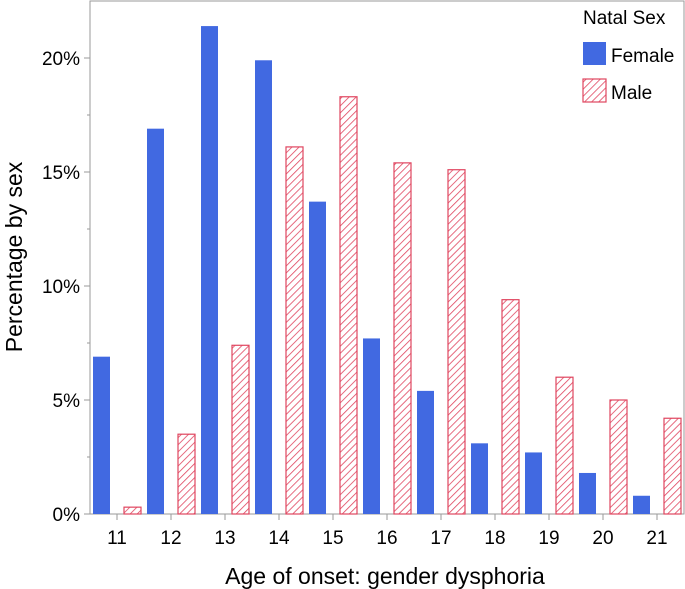 The image size is (685, 589). What do you see at coordinates (548, 538) in the screenshot?
I see `x-tick-label: 19` at bounding box center [548, 538].